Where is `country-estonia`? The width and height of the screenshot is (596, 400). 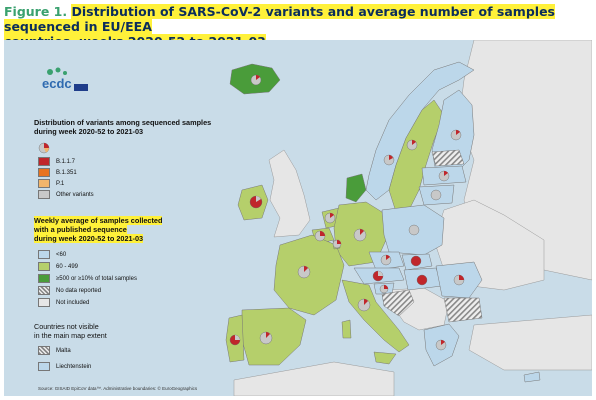
country-estonia is located at coordinates (448, 158).